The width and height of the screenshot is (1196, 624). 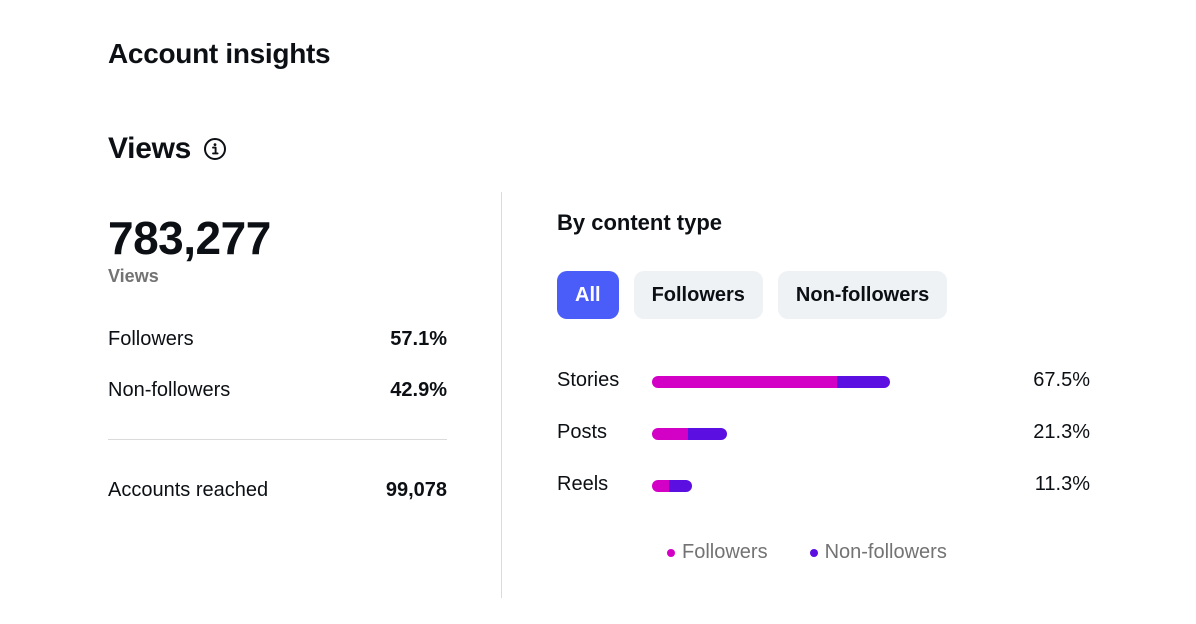 What do you see at coordinates (219, 53) in the screenshot?
I see `page-title: Account insights` at bounding box center [219, 53].